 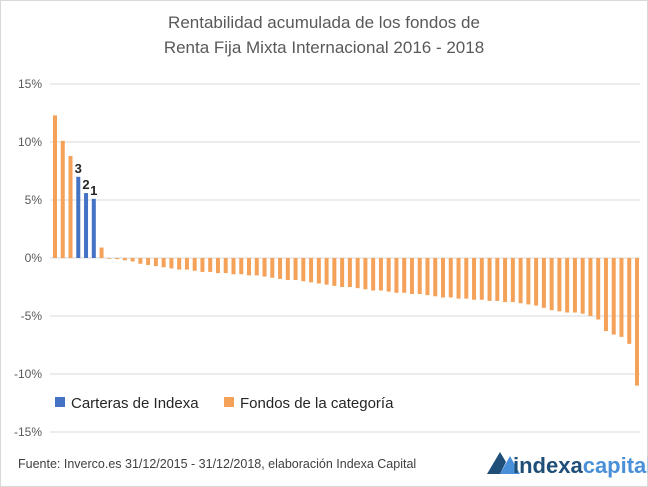 I want to click on y-tick-label: 10%, so click(x=30, y=142).